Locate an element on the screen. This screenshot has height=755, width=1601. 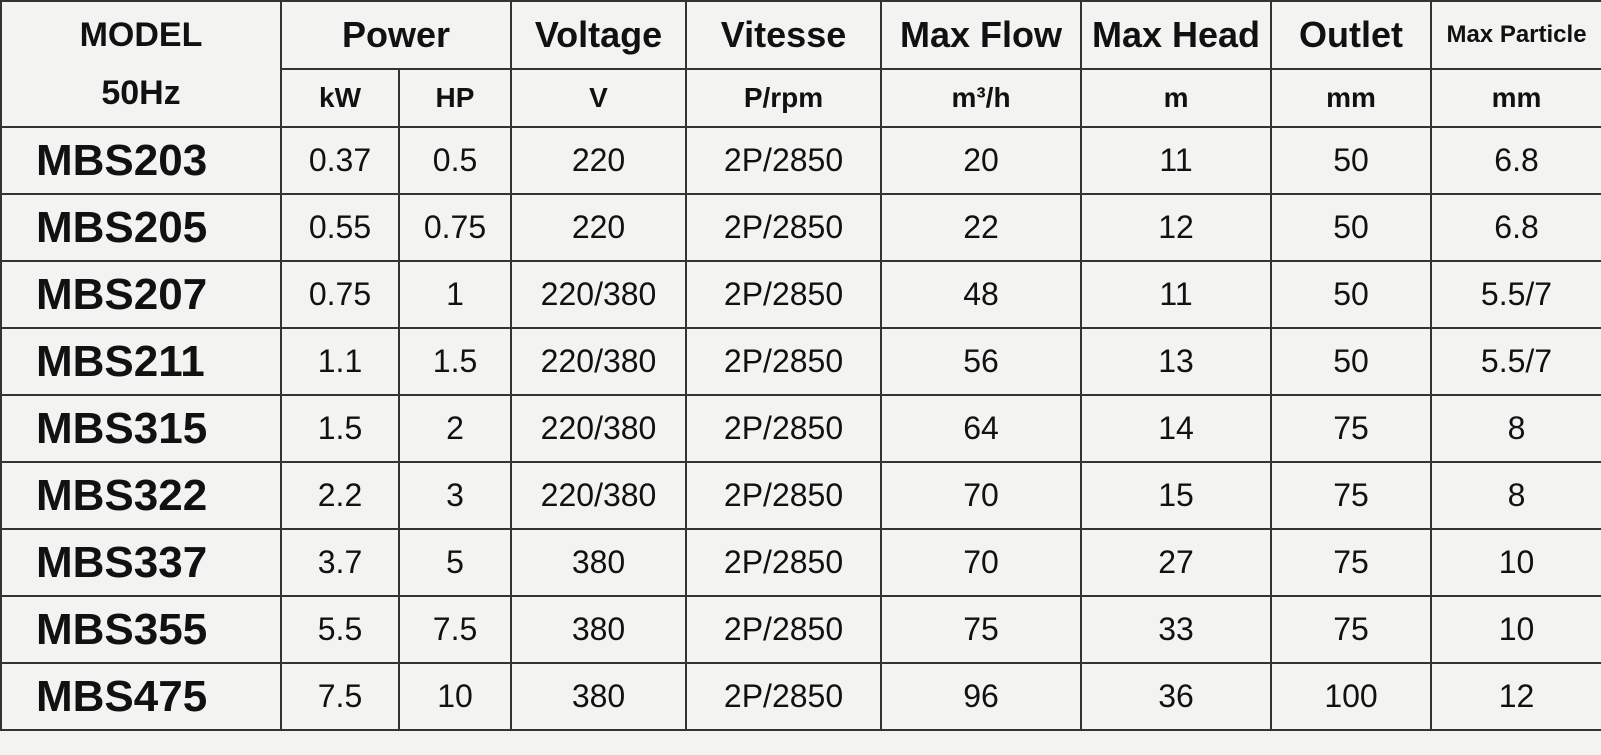
cell: 14 is located at coordinates (1176, 428).